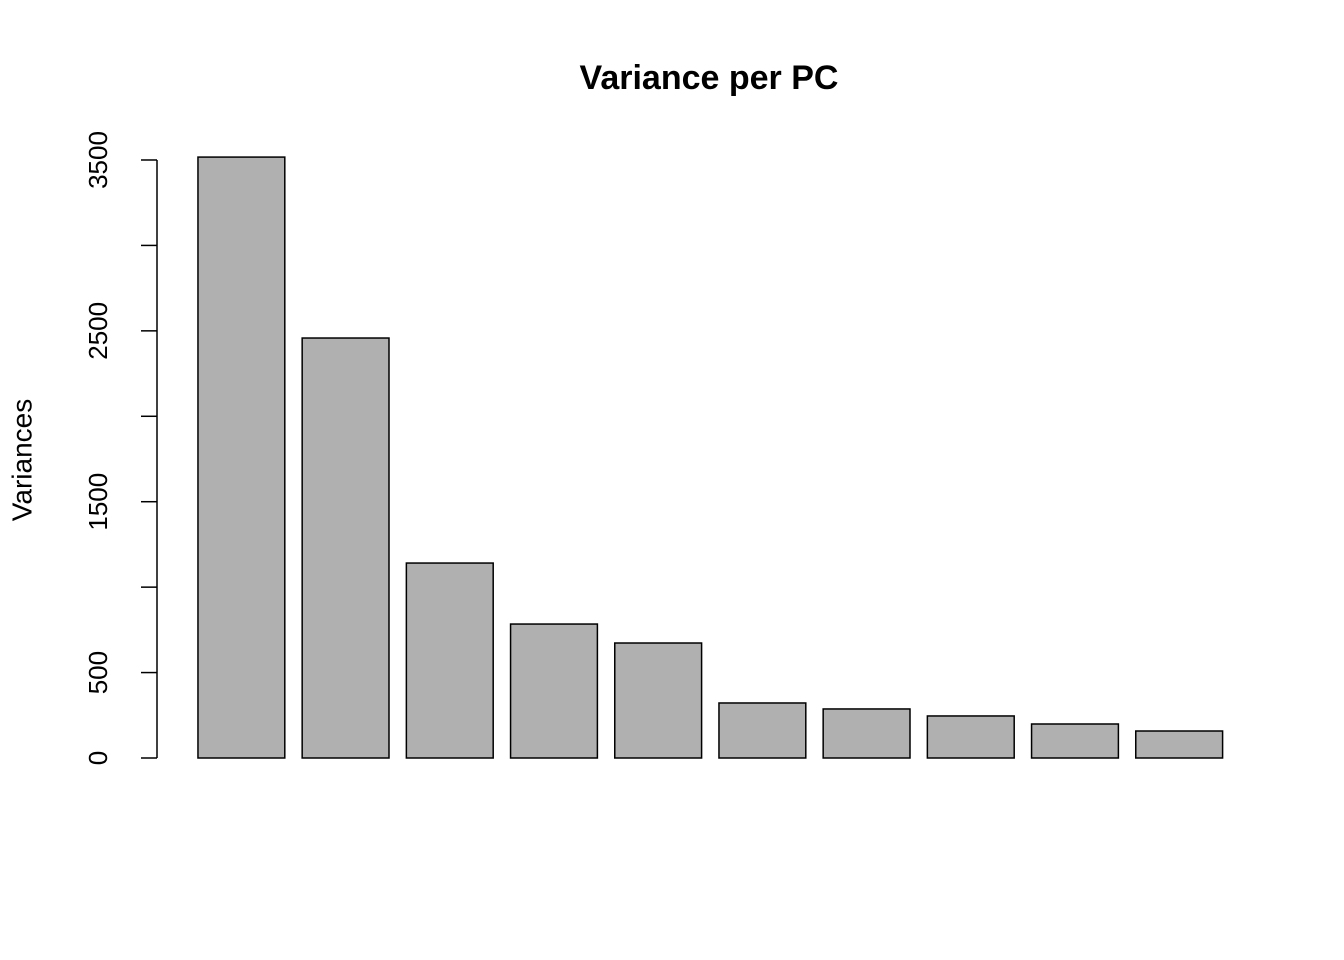 This screenshot has width=1344, height=960. Describe the element at coordinates (709, 78) in the screenshot. I see `chart-title: Variance per PC` at that location.